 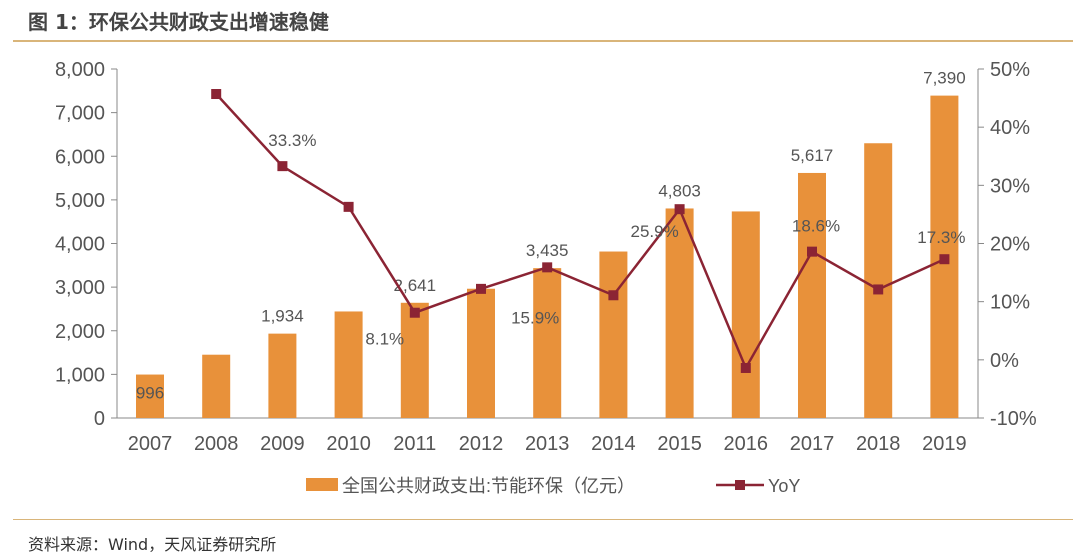 I want to click on legend-line-marker, so click(x=740, y=485).